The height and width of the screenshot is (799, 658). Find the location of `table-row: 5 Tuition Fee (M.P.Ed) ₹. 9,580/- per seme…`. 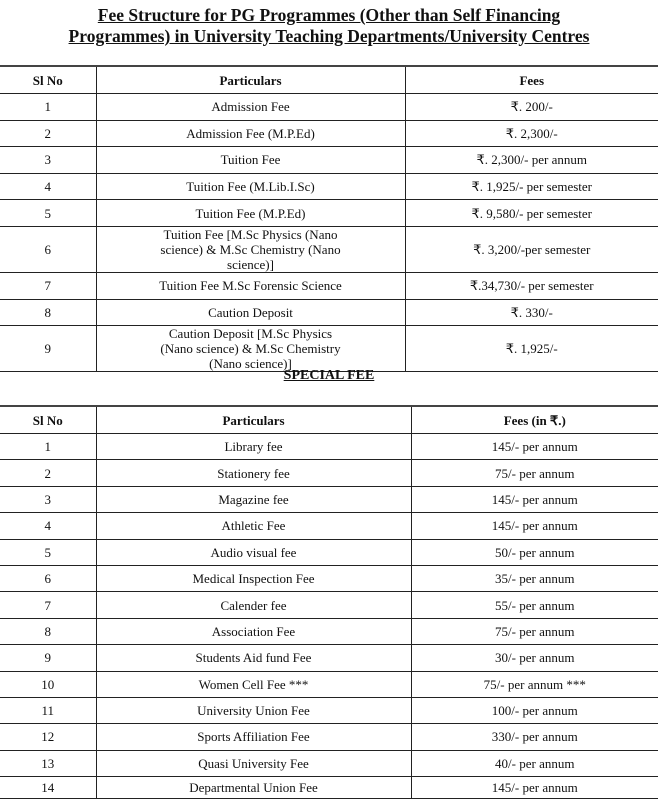

table-row: 5 Tuition Fee (M.P.Ed) ₹. 9,580/- per seme… is located at coordinates (329, 213).